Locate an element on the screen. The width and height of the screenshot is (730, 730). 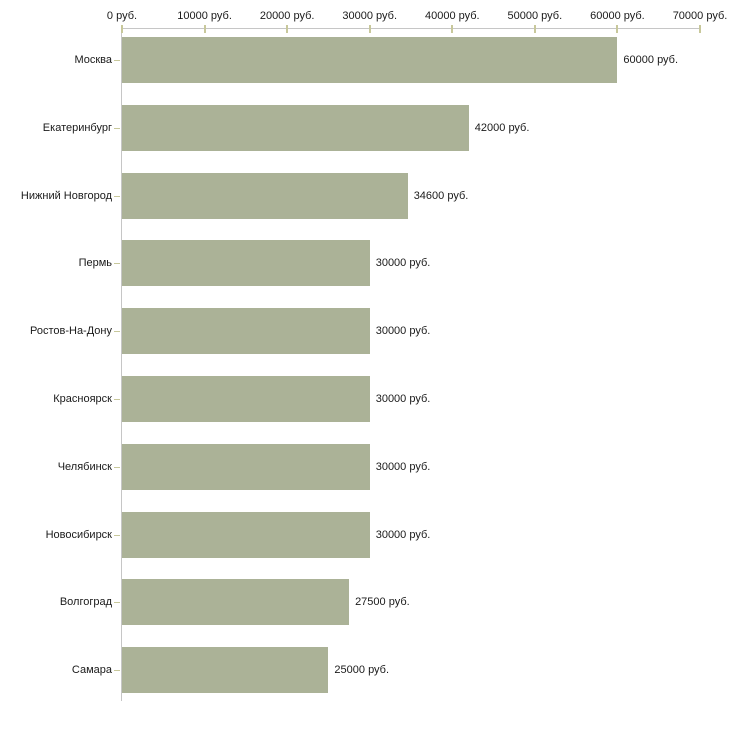
x-axis-tick-label: 20000 руб. is located at coordinates (287, 16).